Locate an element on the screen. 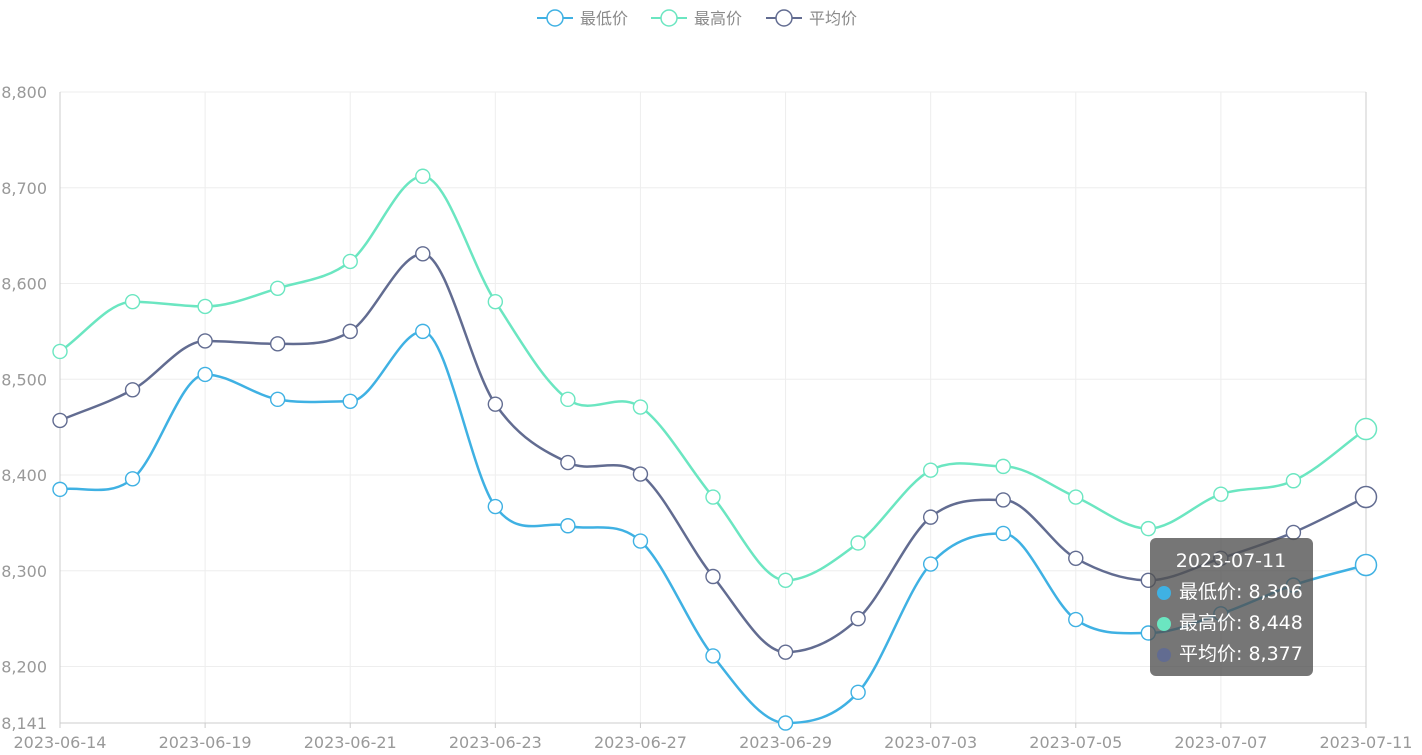 This screenshot has width=1422, height=755. legend-marker-avg is located at coordinates (784, 18).